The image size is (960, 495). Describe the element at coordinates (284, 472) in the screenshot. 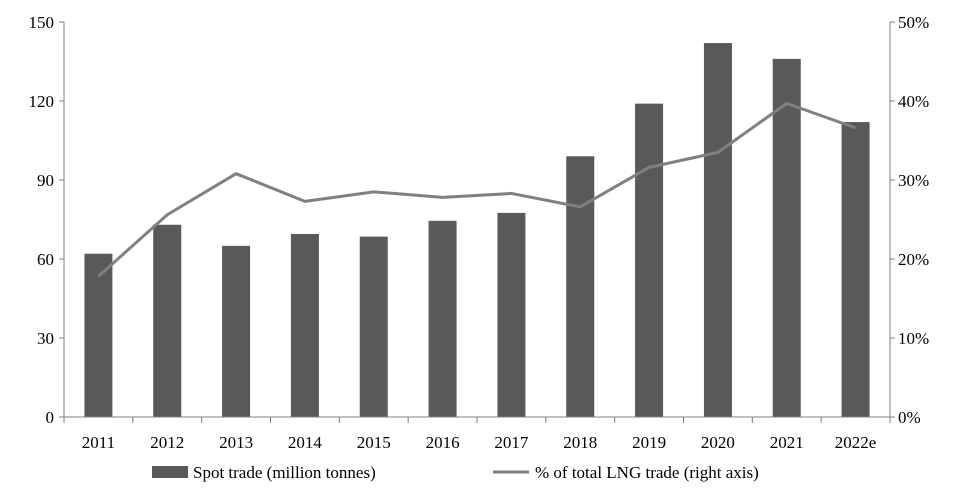

I see `legend-bar-label: Spot trade (million tonnes)` at that location.